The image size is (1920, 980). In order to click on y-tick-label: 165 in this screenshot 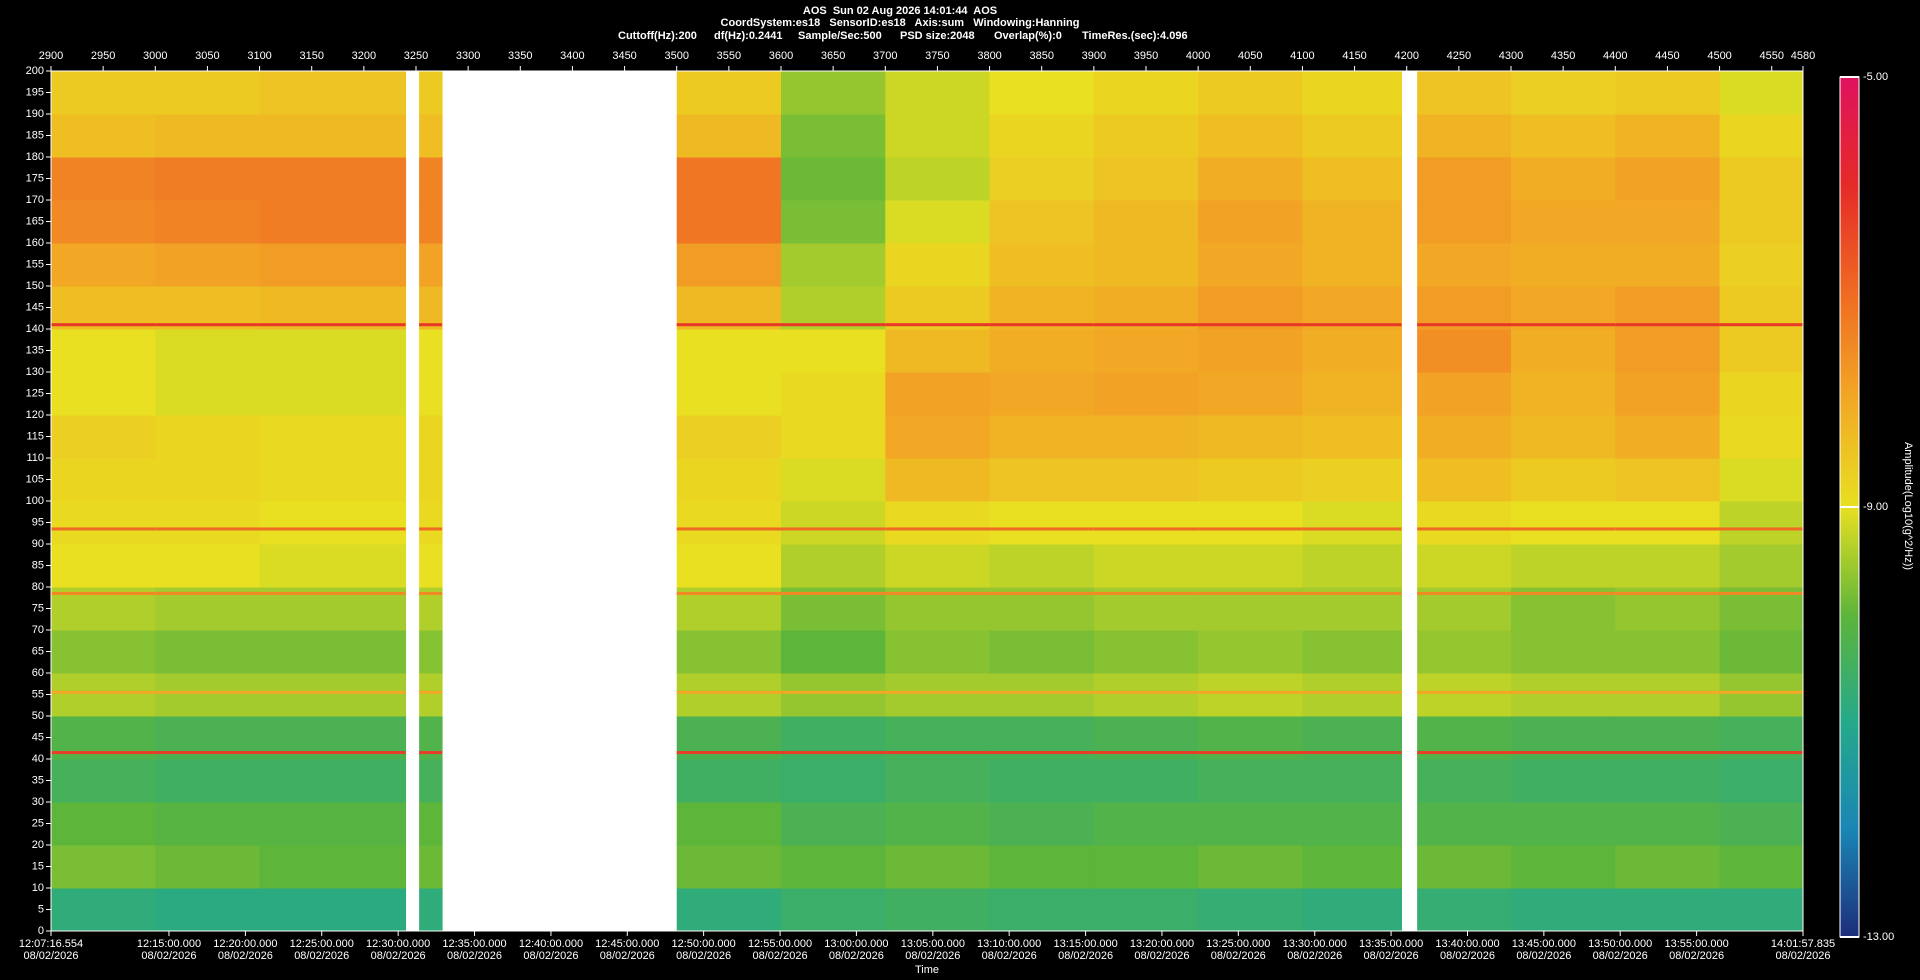, I will do `click(35, 221)`.